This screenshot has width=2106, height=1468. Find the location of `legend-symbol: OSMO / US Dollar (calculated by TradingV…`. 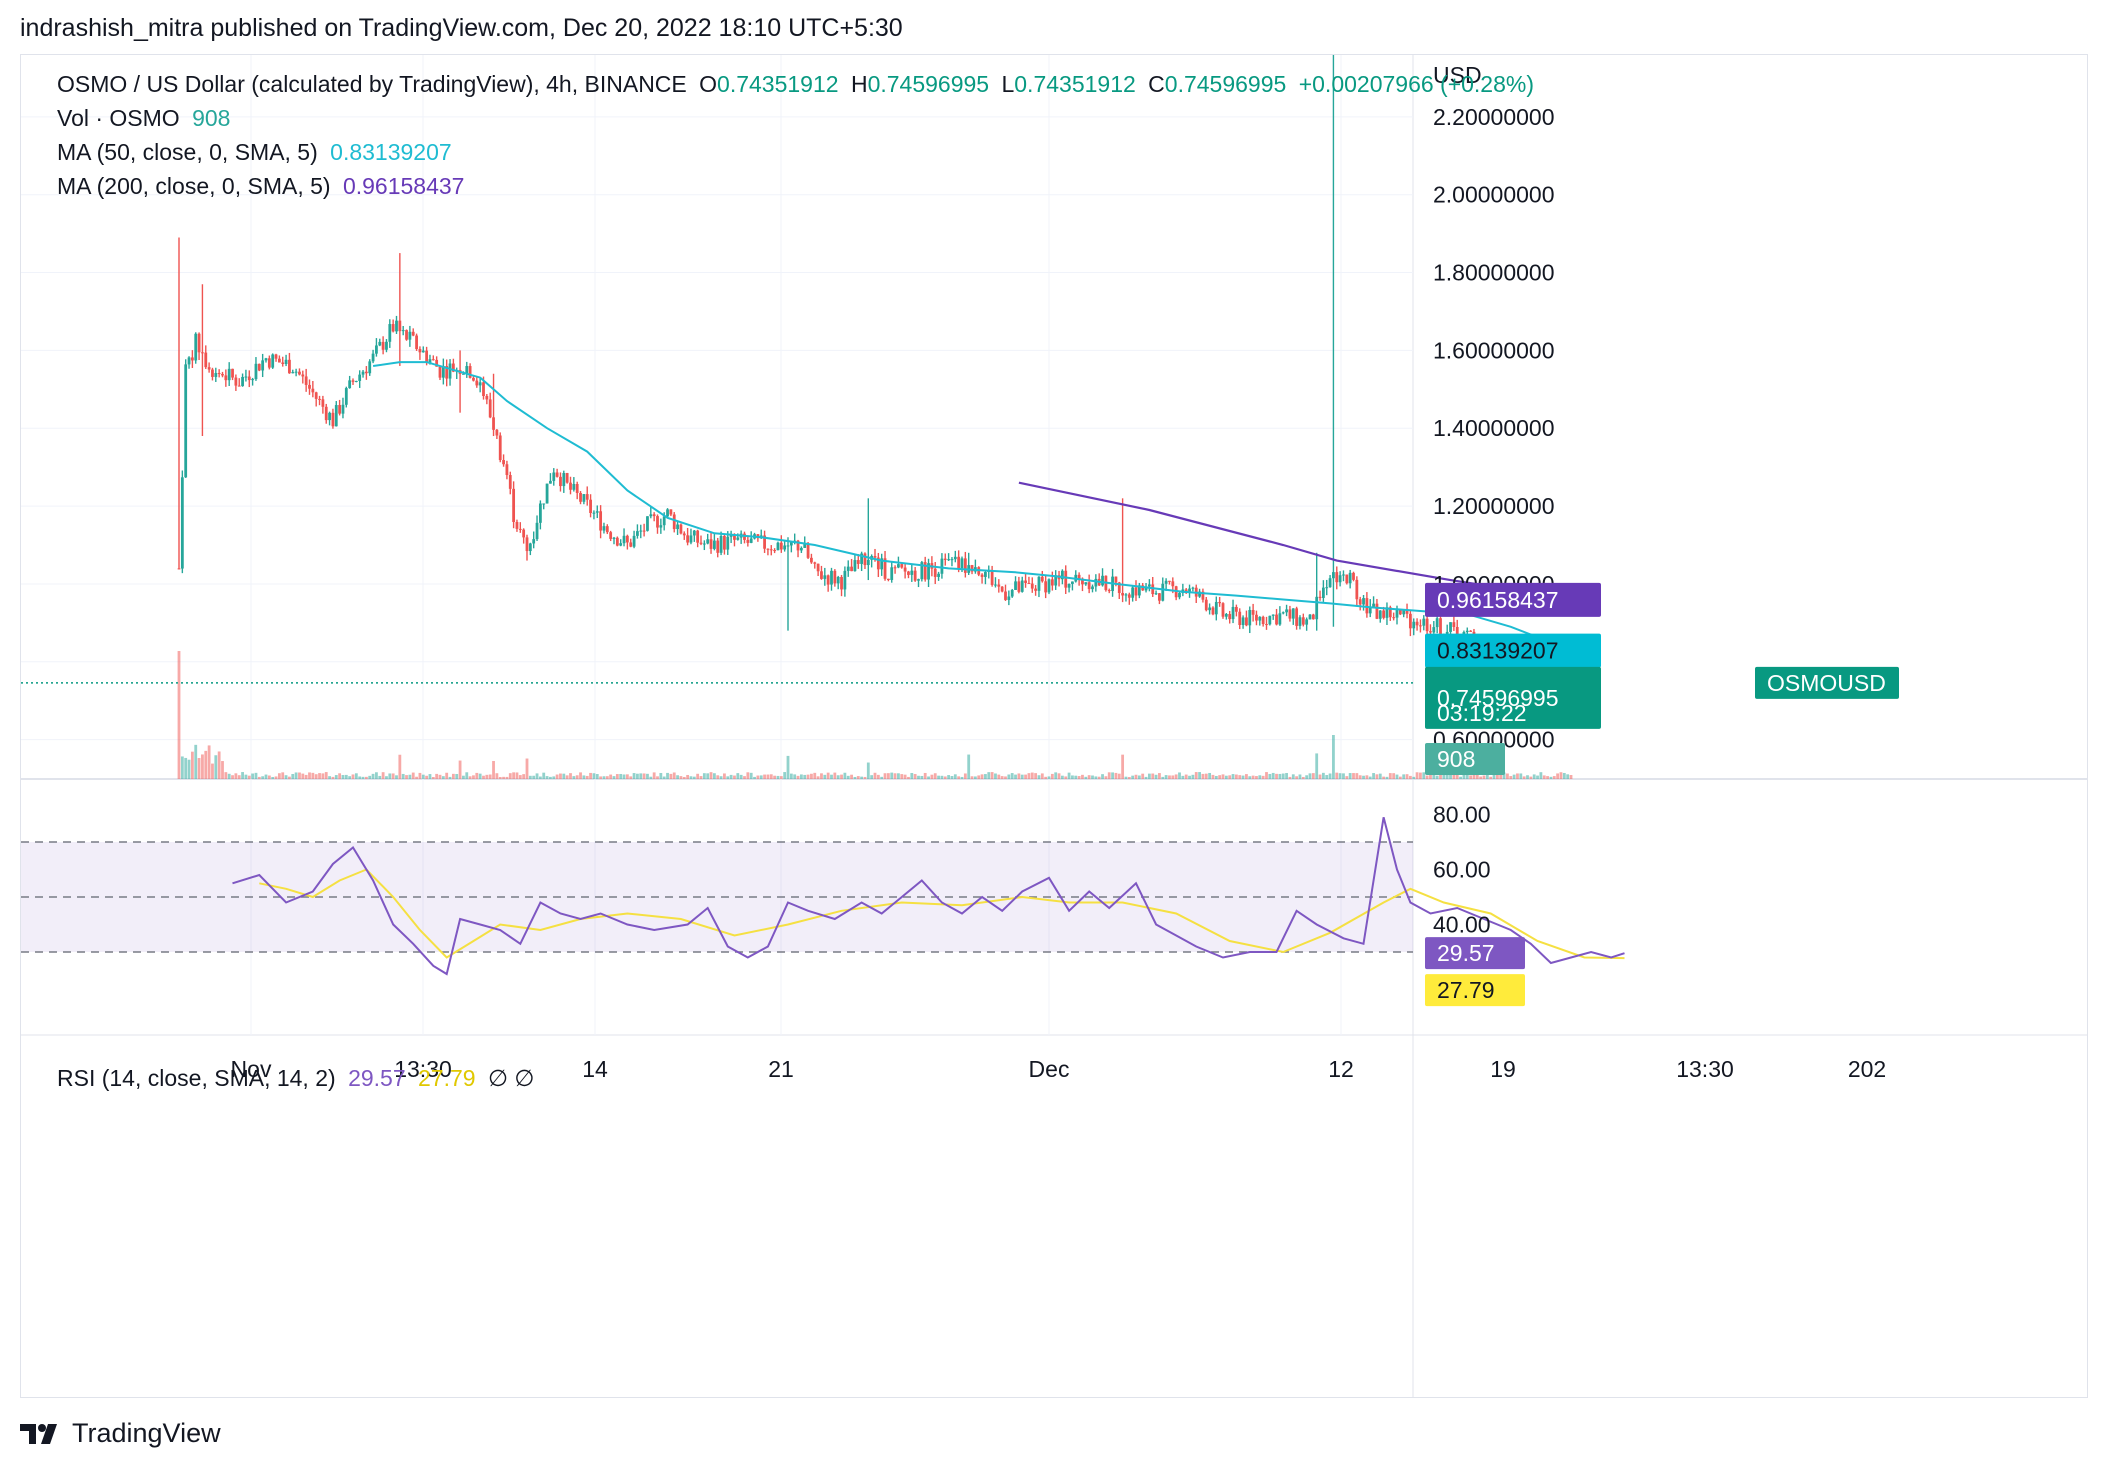

legend-symbol: OSMO / US Dollar (calculated by TradingV… is located at coordinates (372, 84).